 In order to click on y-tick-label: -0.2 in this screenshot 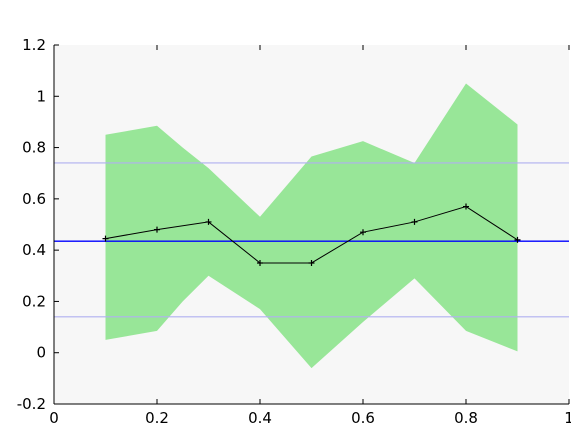, I will do `click(31, 404)`.